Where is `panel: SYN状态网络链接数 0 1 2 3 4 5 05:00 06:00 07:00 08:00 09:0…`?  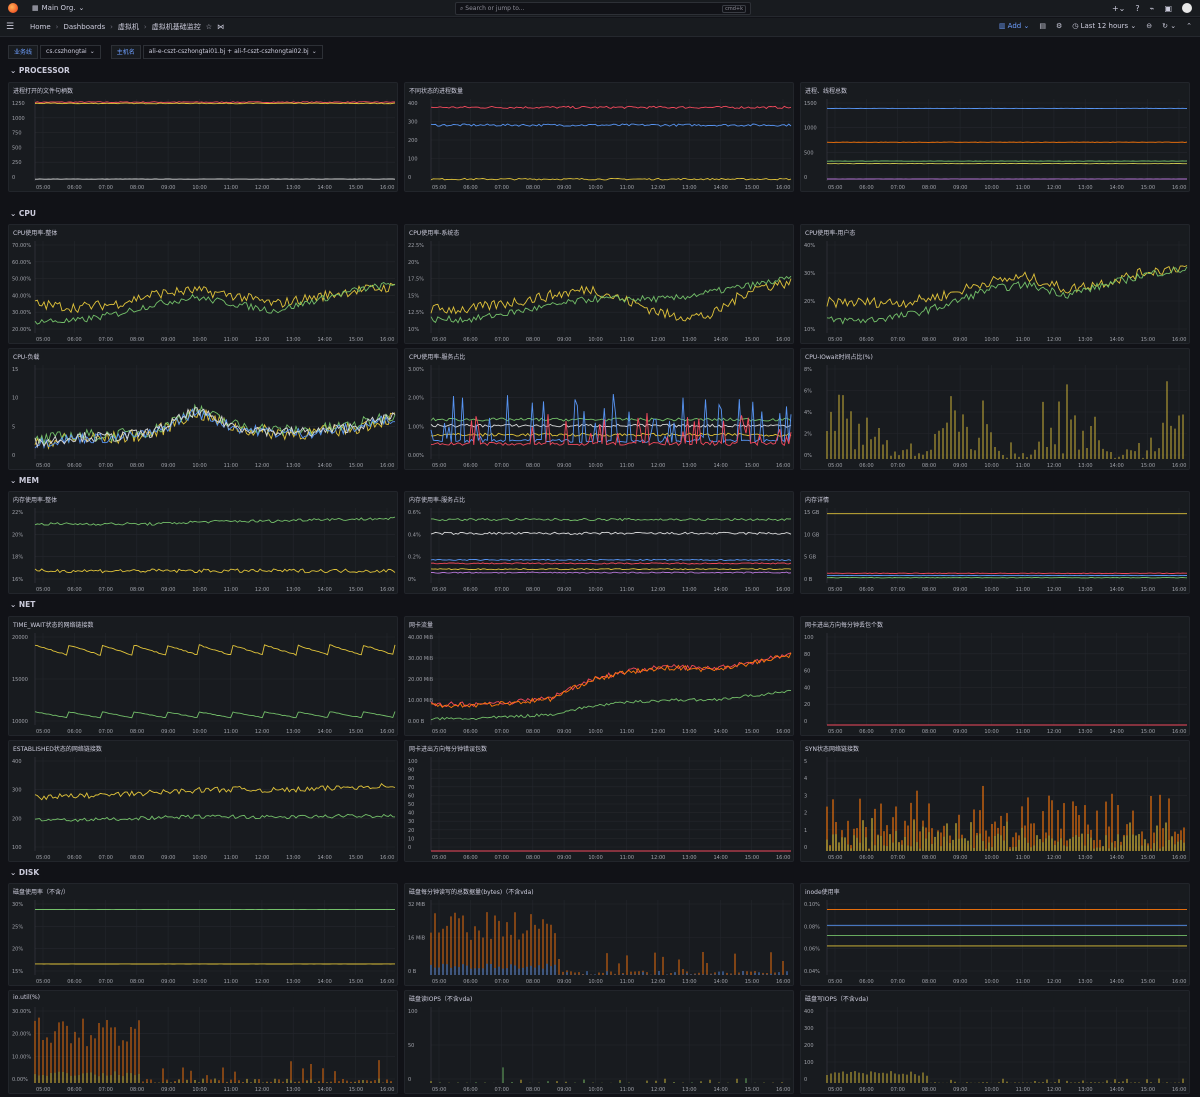 panel: SYN状态网络链接数 0 1 2 3 4 5 05:00 06:00 07:00 08:00 09:0… is located at coordinates (995, 801).